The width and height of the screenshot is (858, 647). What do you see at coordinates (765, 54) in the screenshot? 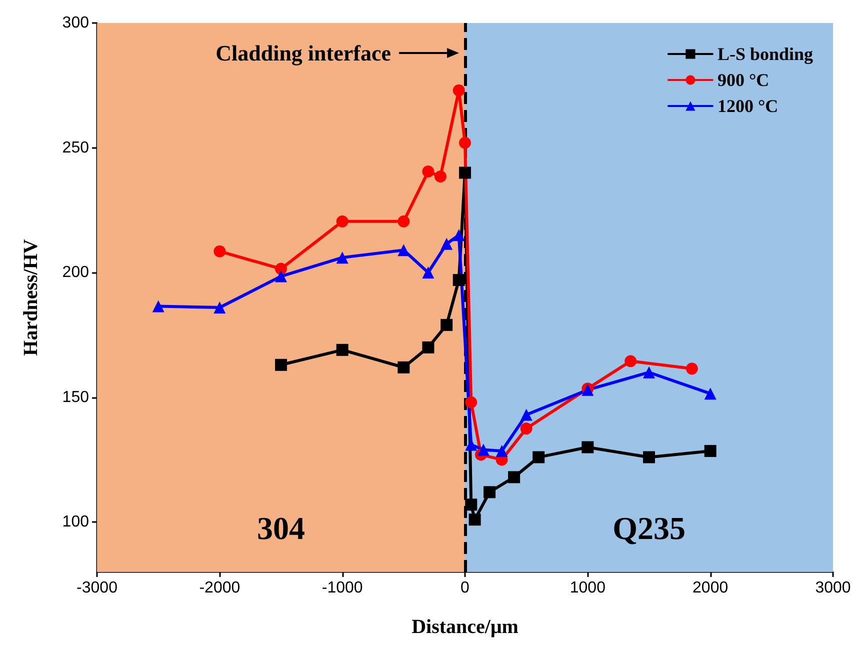
I see `legend-label: L-S bonding` at bounding box center [765, 54].